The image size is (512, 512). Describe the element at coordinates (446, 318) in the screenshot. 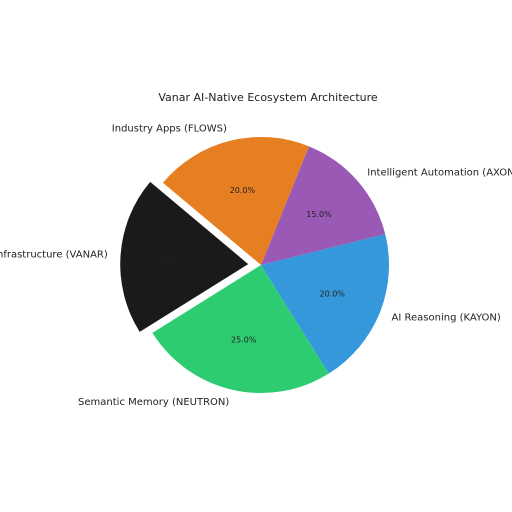

I see `slice-label: AI Reasoning (KAYON)` at that location.